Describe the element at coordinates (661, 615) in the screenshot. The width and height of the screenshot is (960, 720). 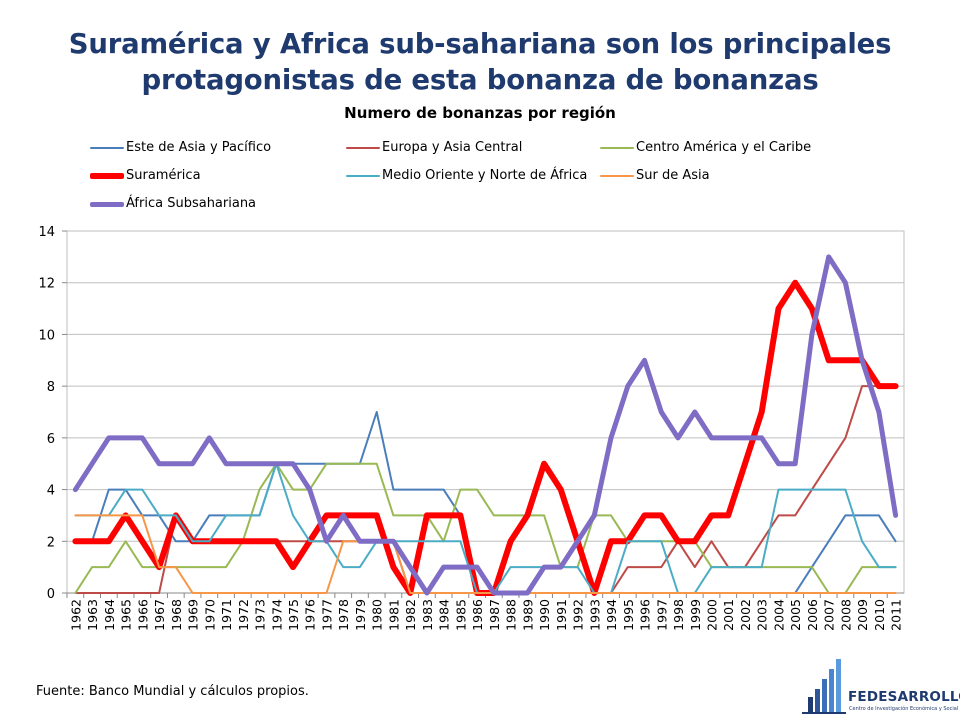
I see `x-tick-label: 1997` at that location.